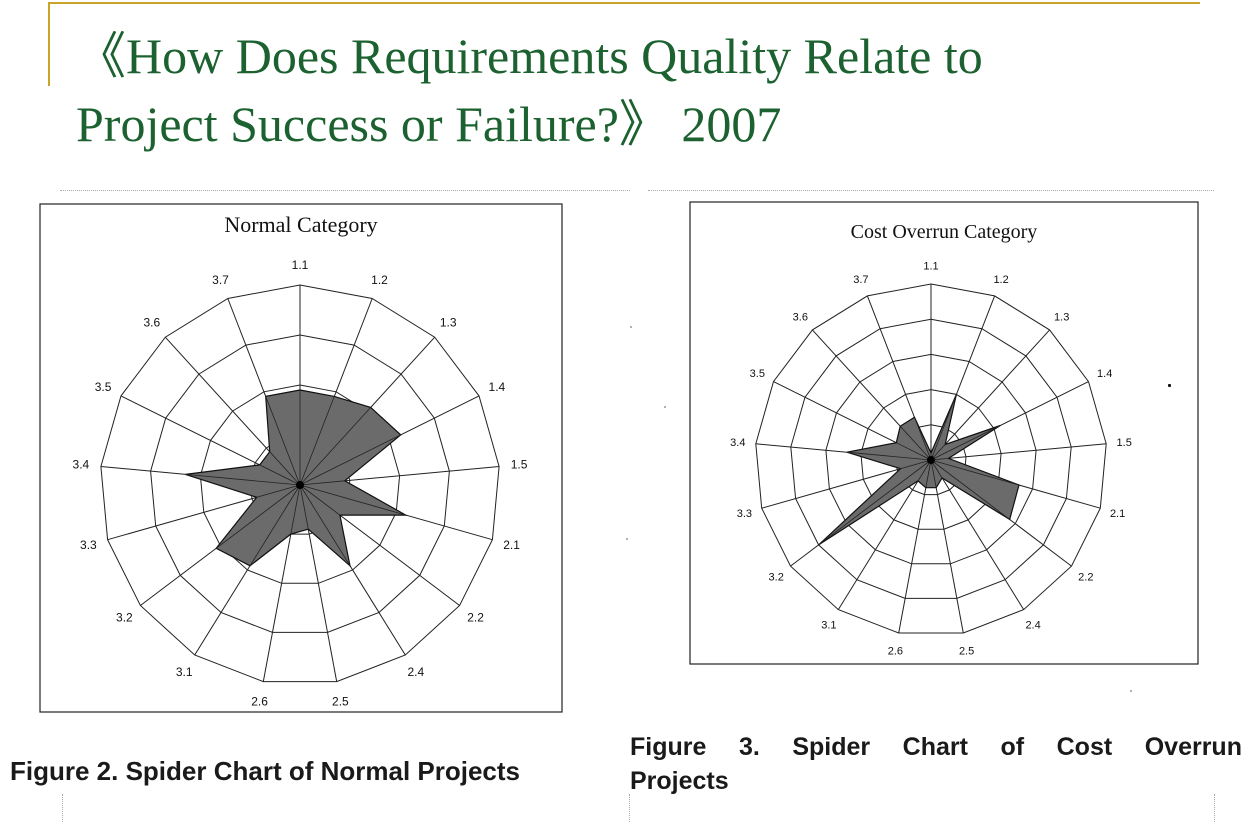  Describe the element at coordinates (668, 747) in the screenshot. I see `figure-3-caption-word: Figure` at that location.